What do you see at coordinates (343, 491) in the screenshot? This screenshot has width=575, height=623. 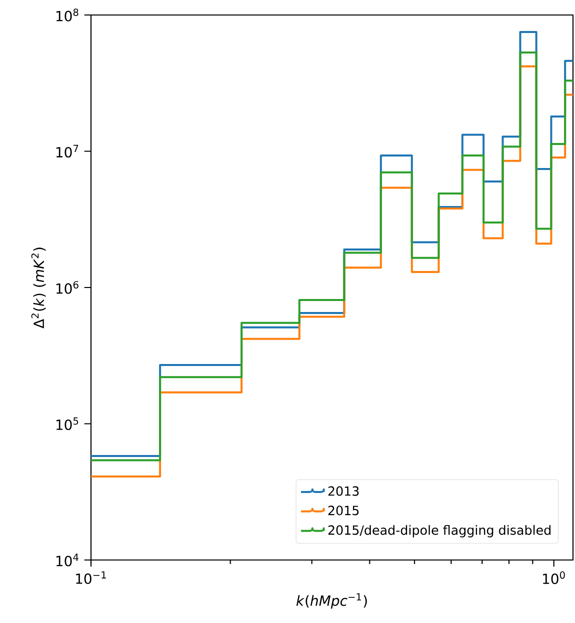 I see `legend-label: 2013` at bounding box center [343, 491].